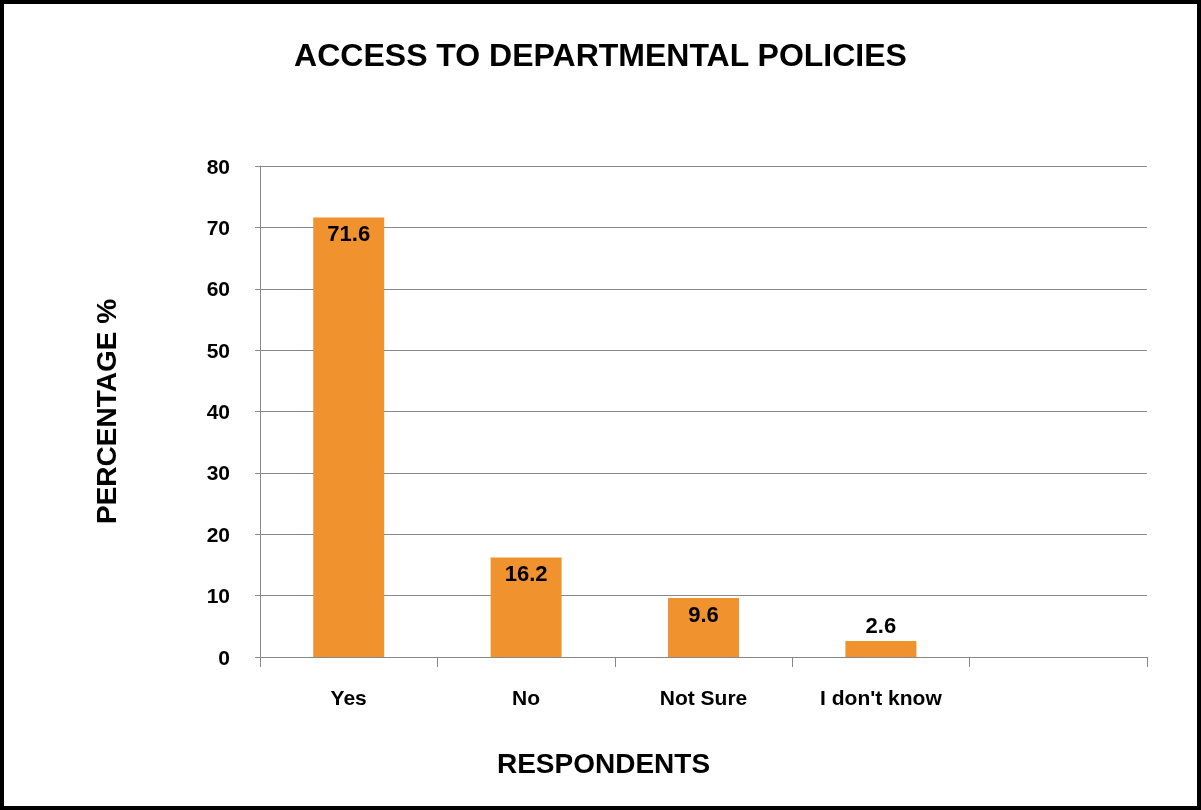  Describe the element at coordinates (881, 697) in the screenshot. I see `x-tick-label: I don't know` at that location.